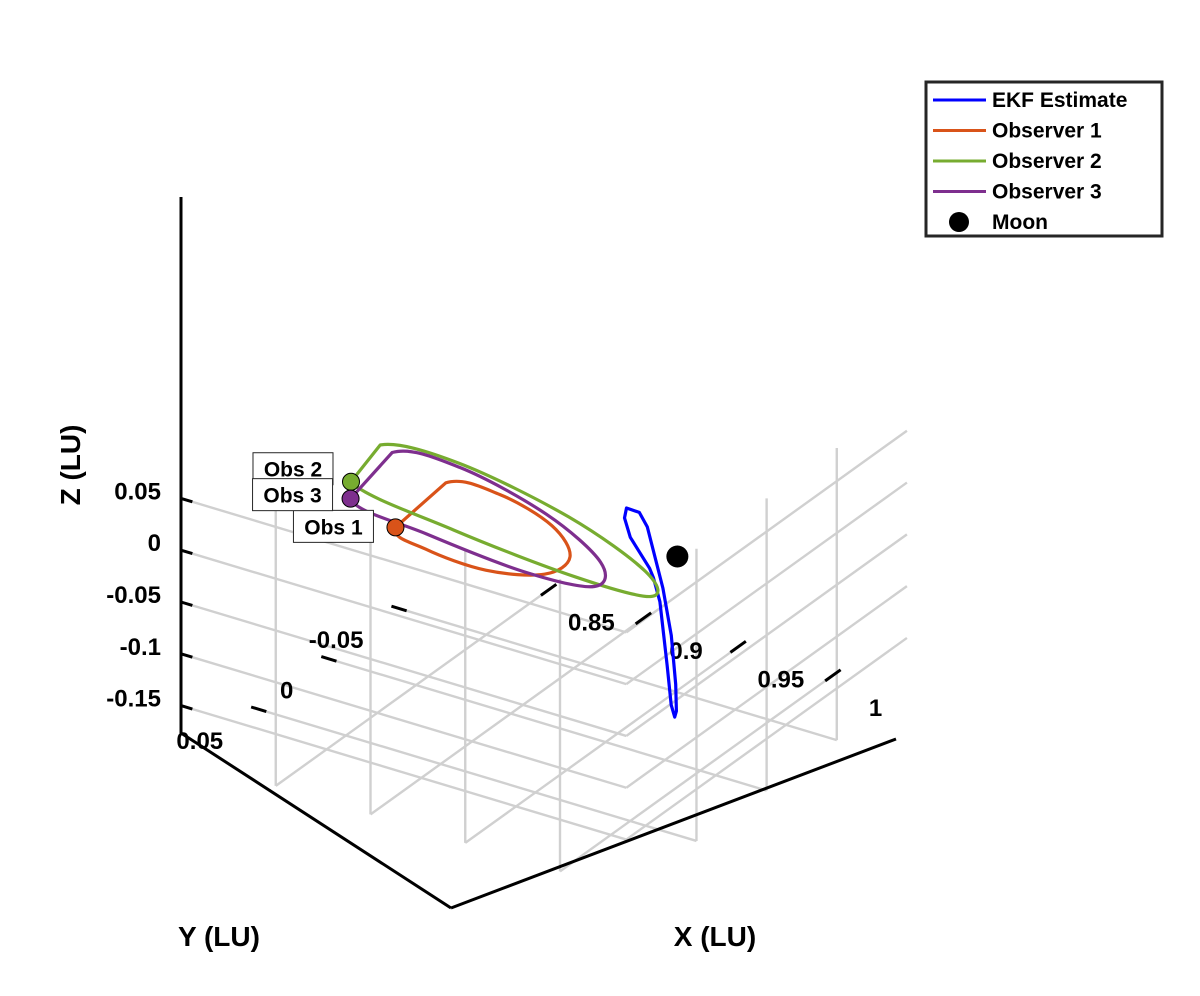 Image resolution: width=1200 pixels, height=996 pixels. I want to click on legend-label-observer-3: Observer 3, so click(1047, 192).